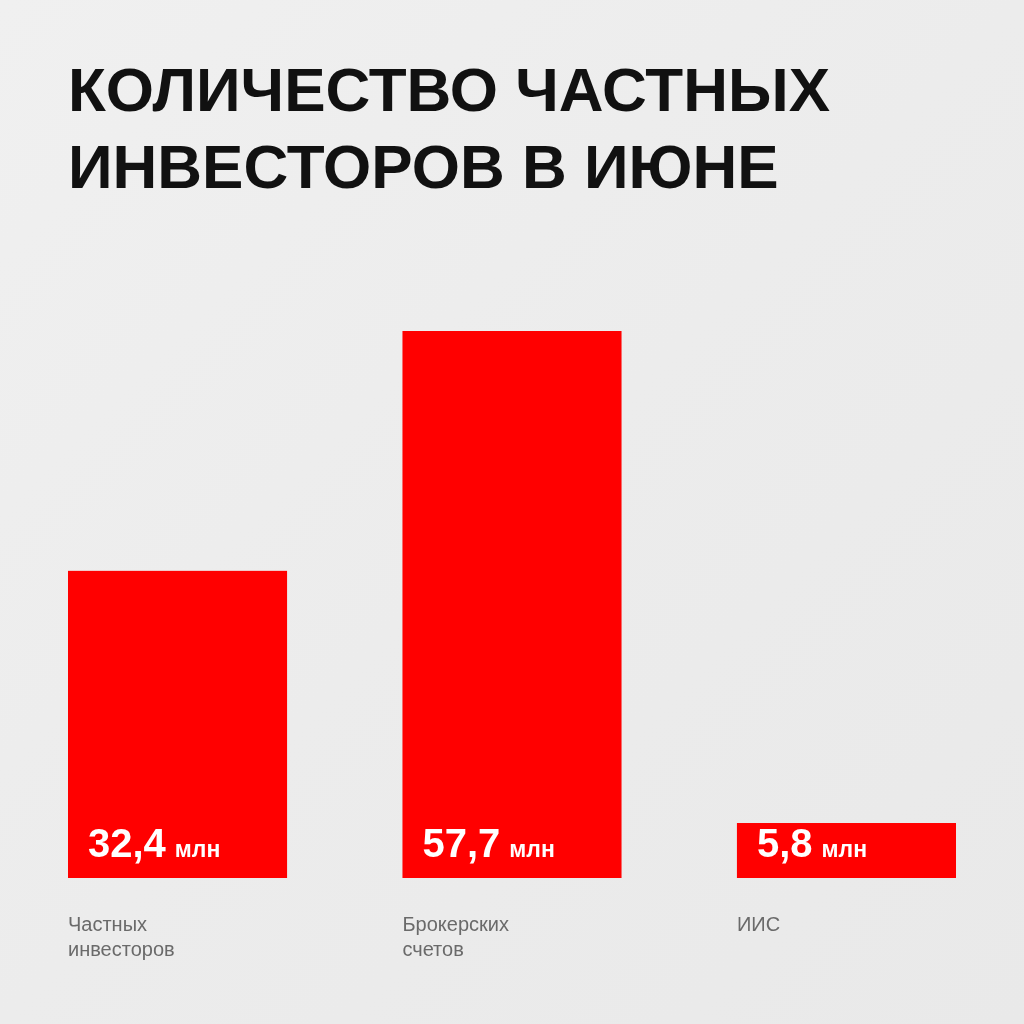 The image size is (1024, 1024). What do you see at coordinates (121, 936) in the screenshot?
I see `x-tick-label: Частных инвесторов` at bounding box center [121, 936].